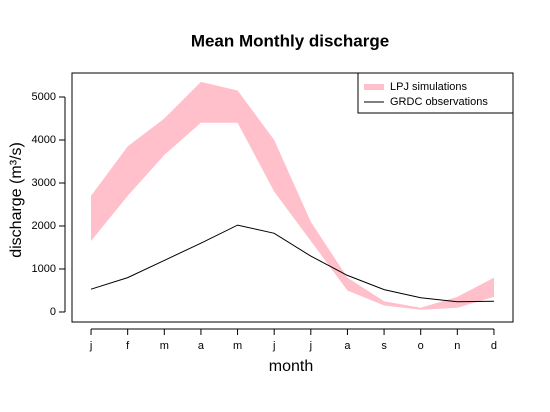 The width and height of the screenshot is (550, 412). What do you see at coordinates (291, 366) in the screenshot?
I see `x-axis-label: month` at bounding box center [291, 366].